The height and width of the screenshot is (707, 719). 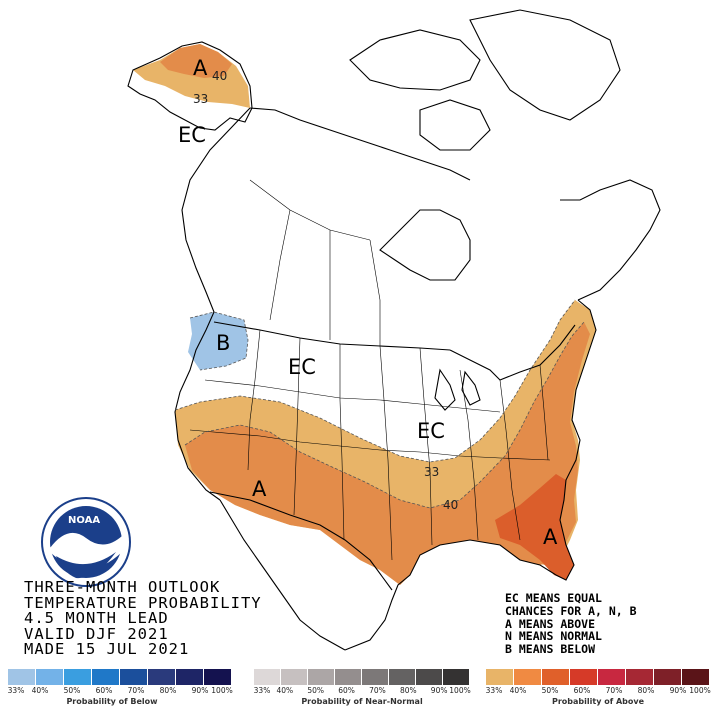 I want to click on below-scale-ticks: 33% 40% 50% 60% 70% 80% 90% 100%, so click(x=120, y=691).